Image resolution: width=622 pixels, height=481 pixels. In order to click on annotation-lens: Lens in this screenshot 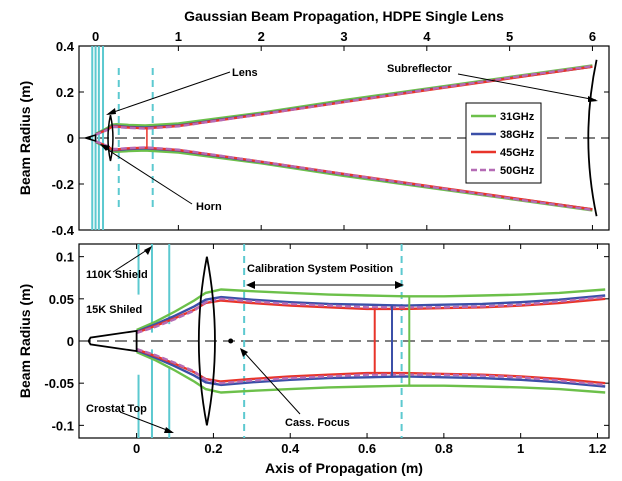, I will do `click(245, 73)`.